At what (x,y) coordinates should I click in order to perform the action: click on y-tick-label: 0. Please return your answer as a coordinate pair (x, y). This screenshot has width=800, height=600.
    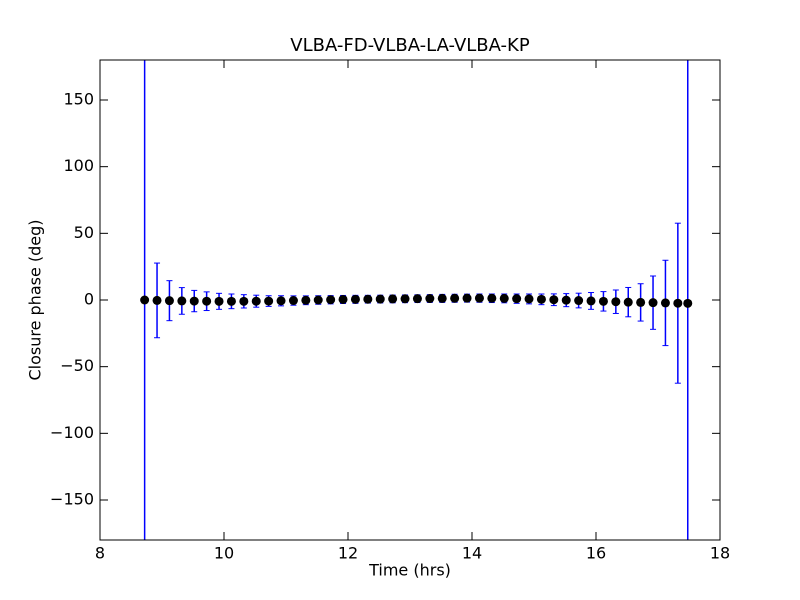
    Looking at the image, I should click on (89, 299).